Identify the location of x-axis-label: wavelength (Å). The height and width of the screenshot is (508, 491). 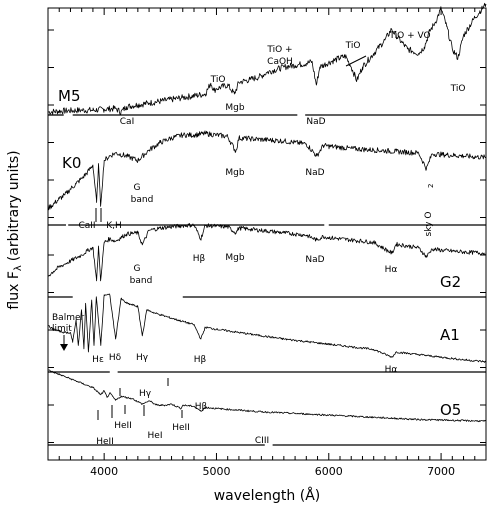
(267, 495).